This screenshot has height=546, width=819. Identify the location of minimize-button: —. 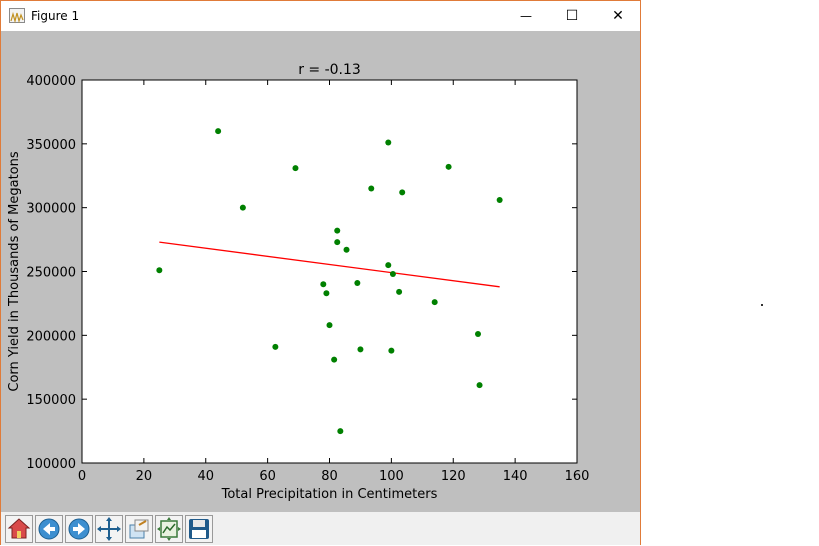
(526, 16).